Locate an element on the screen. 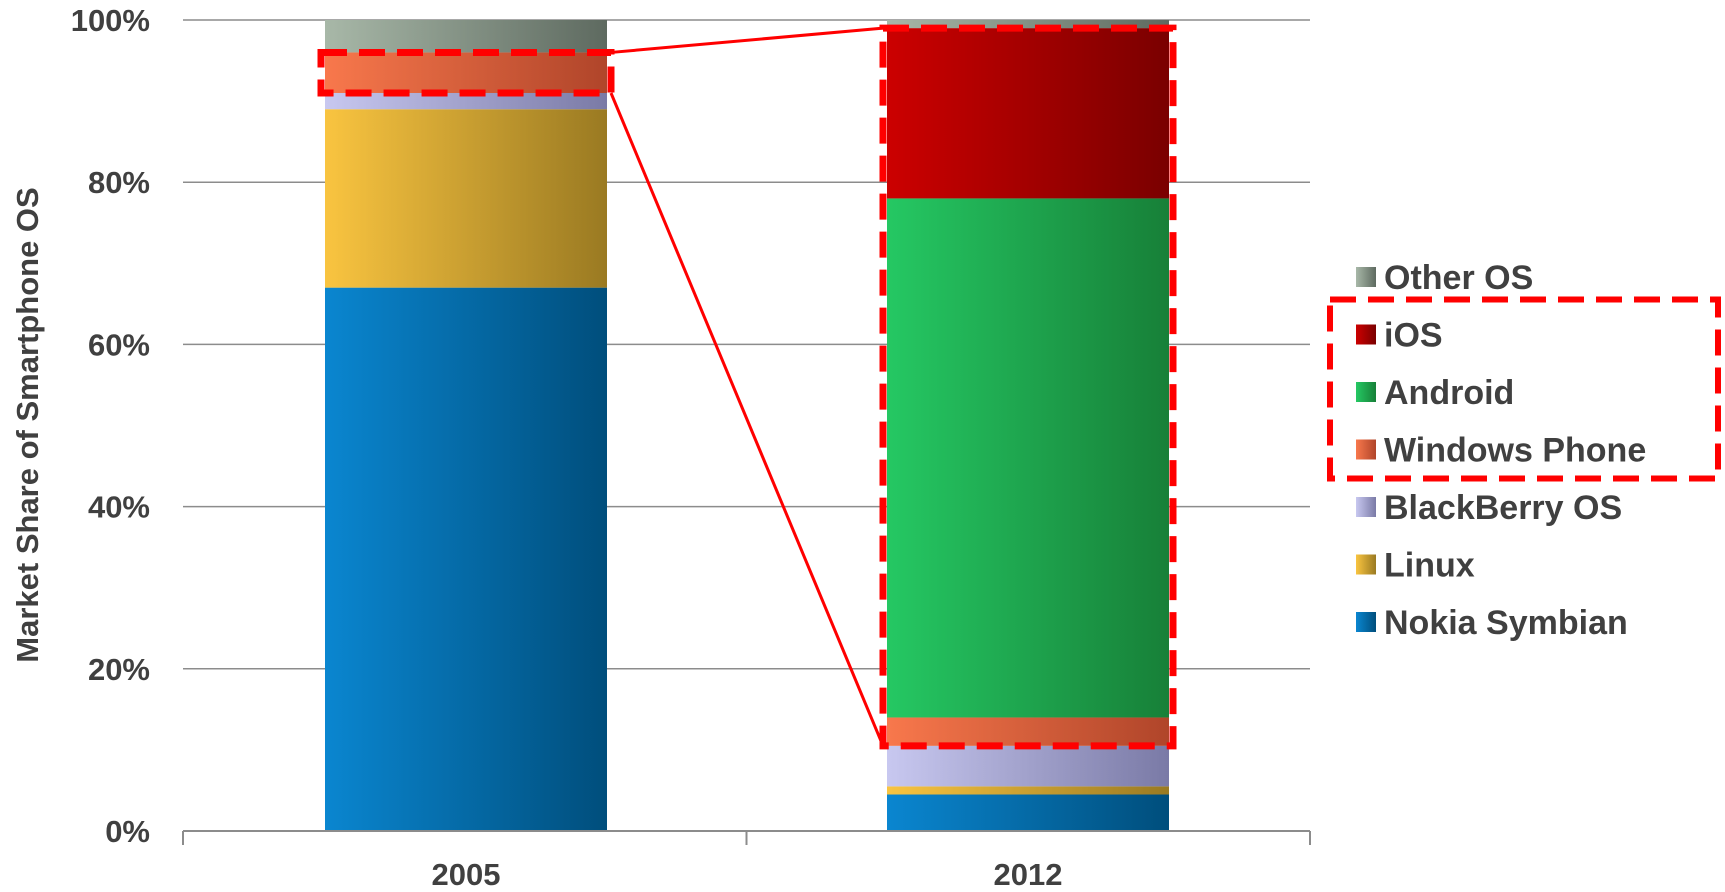 The width and height of the screenshot is (1725, 892). y-tick-label: 20% is located at coordinates (119, 669).